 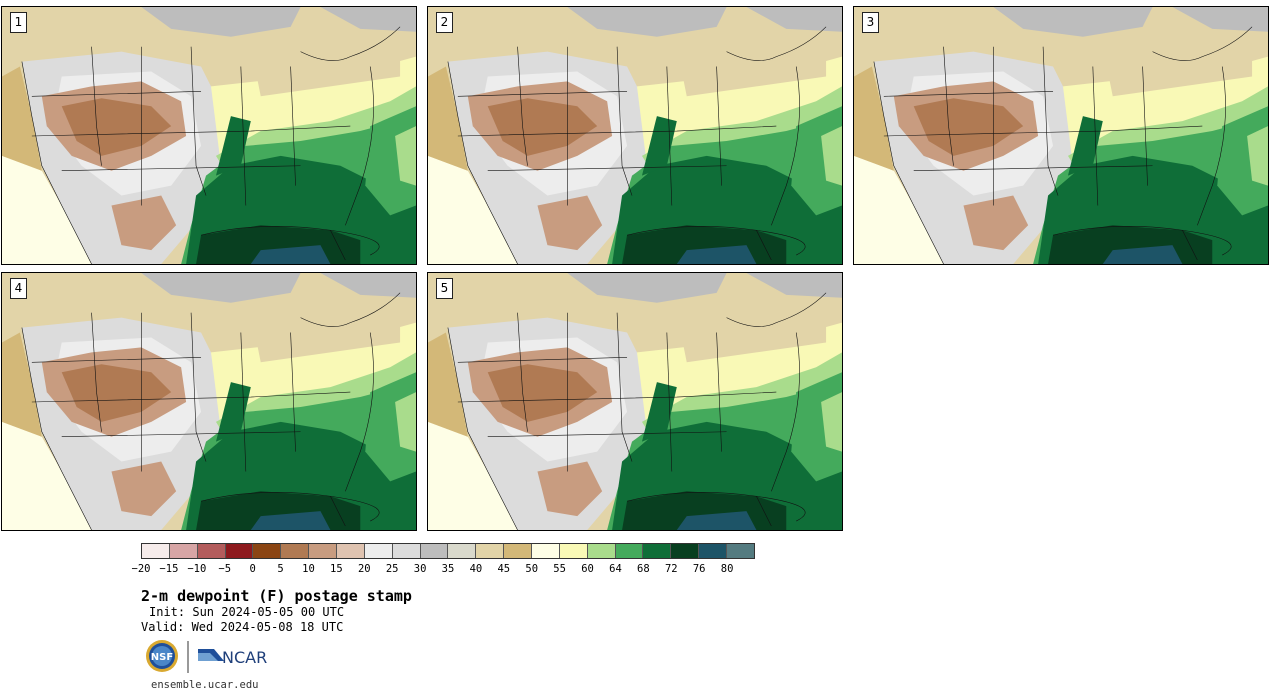 I want to click on nsf-ncar-logos: NSF NCAR, so click(x=206, y=656).